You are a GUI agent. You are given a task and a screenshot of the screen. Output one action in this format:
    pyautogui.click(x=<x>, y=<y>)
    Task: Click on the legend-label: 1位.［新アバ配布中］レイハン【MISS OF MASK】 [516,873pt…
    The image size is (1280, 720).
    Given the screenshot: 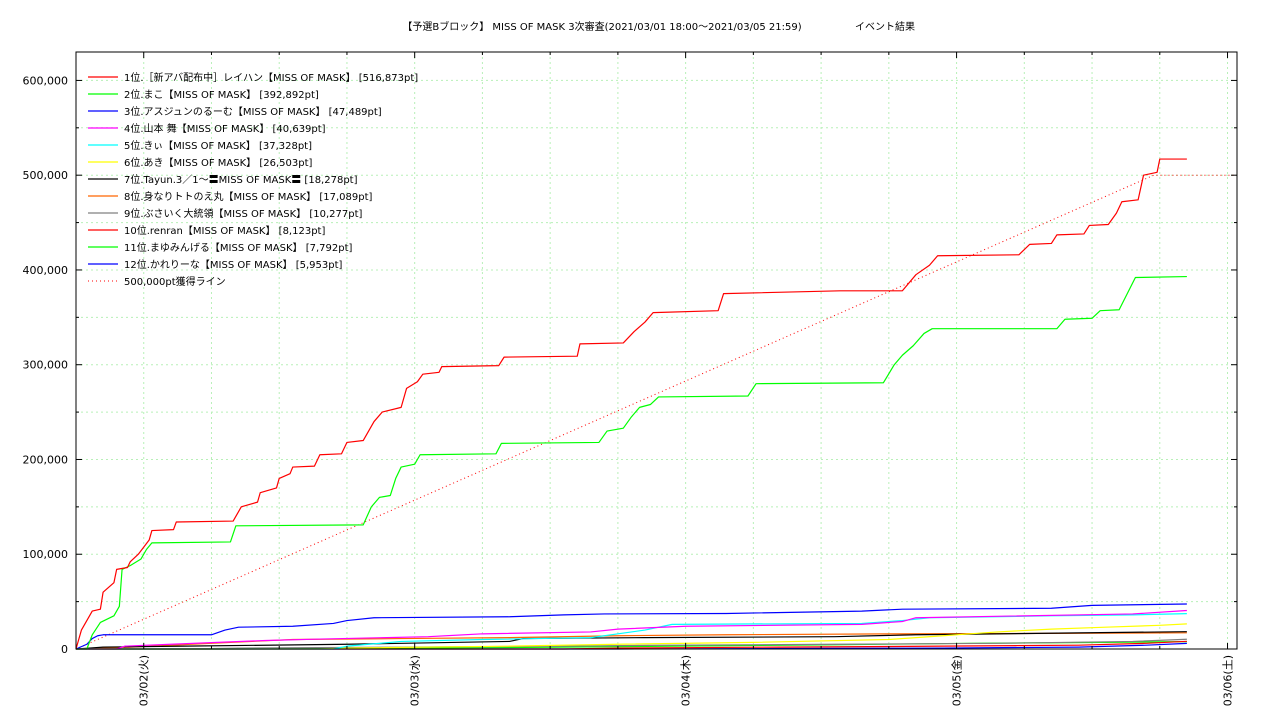 What is the action you would take?
    pyautogui.click(x=271, y=77)
    